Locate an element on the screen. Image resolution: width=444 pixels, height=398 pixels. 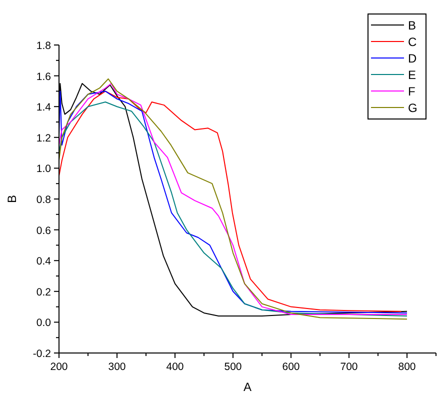
y-tick-label: 0.8 is located at coordinates (44, 200).